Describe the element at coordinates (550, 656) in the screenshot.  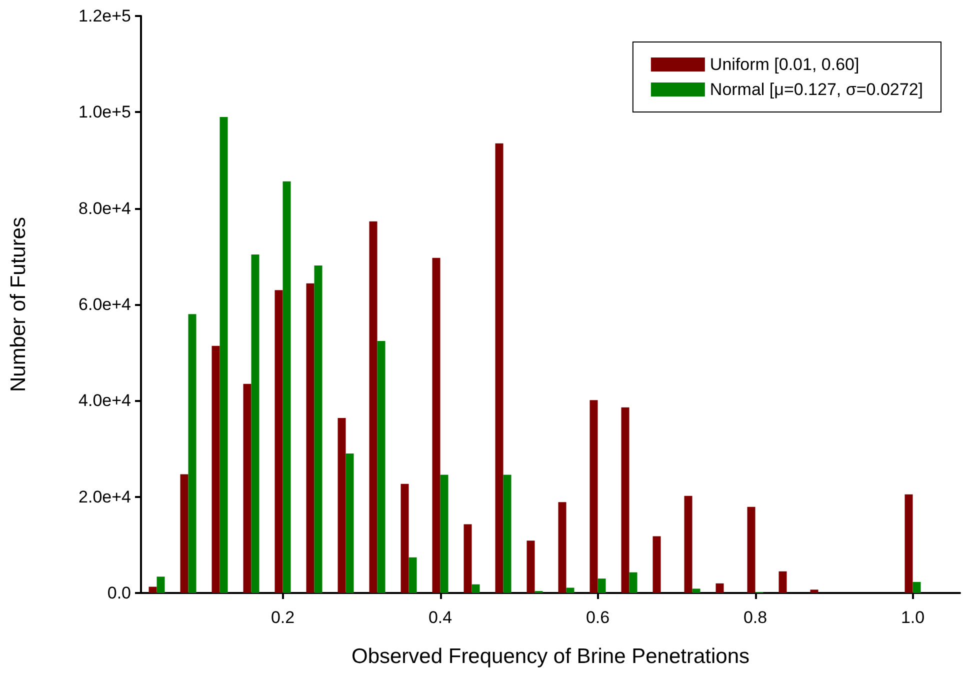
I see `x-axis-title: Observed Frequency of Brine Penetrations` at that location.